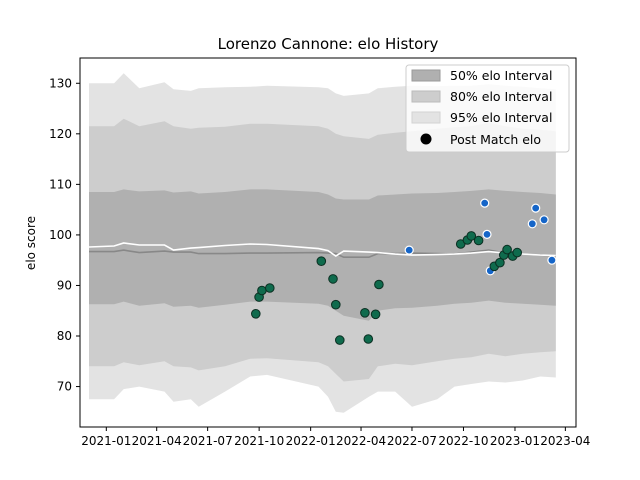 The width and height of the screenshot is (640, 480). Describe the element at coordinates (208, 441) in the screenshot. I see `x-tick-label-2: 2021-07` at that location.